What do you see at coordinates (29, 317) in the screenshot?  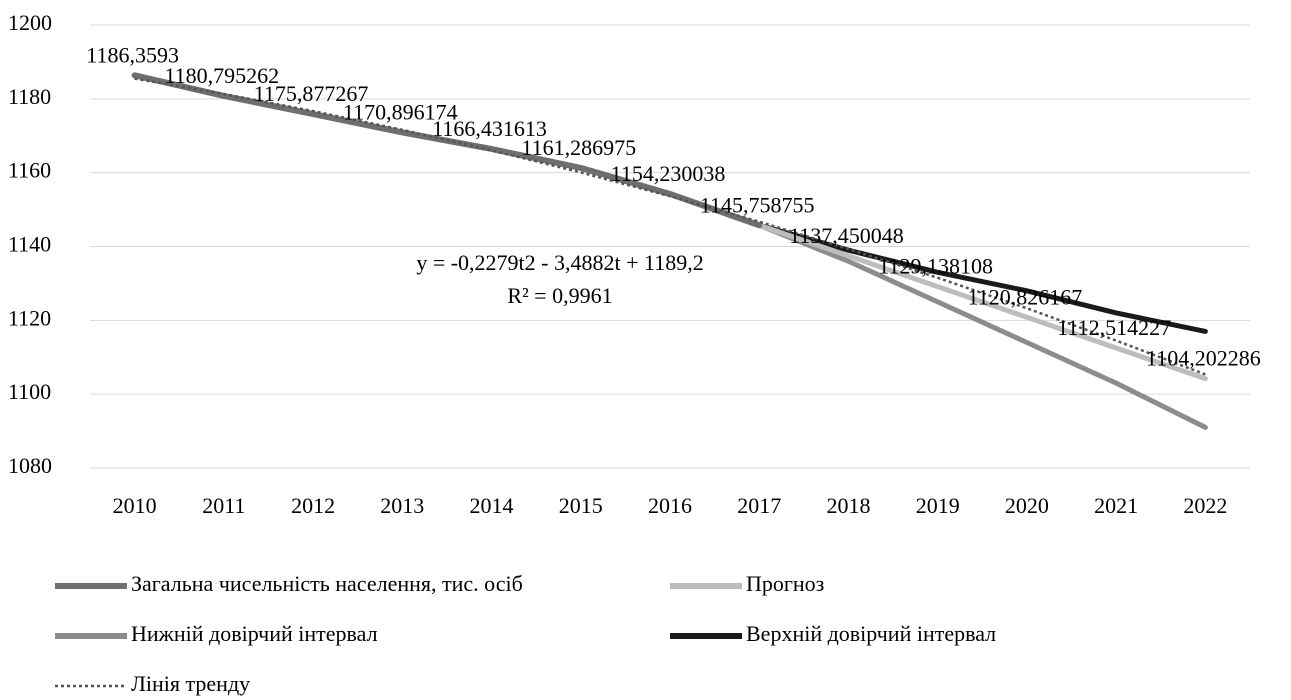 I see `y-tick-label: 1120` at bounding box center [29, 317].